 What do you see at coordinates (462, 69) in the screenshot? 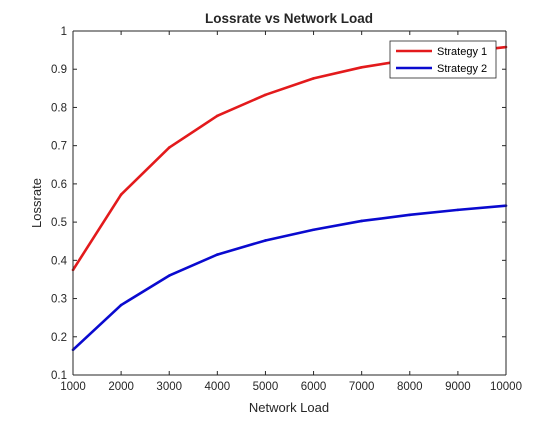
I see `legend-label: Strategy 2` at bounding box center [462, 69].